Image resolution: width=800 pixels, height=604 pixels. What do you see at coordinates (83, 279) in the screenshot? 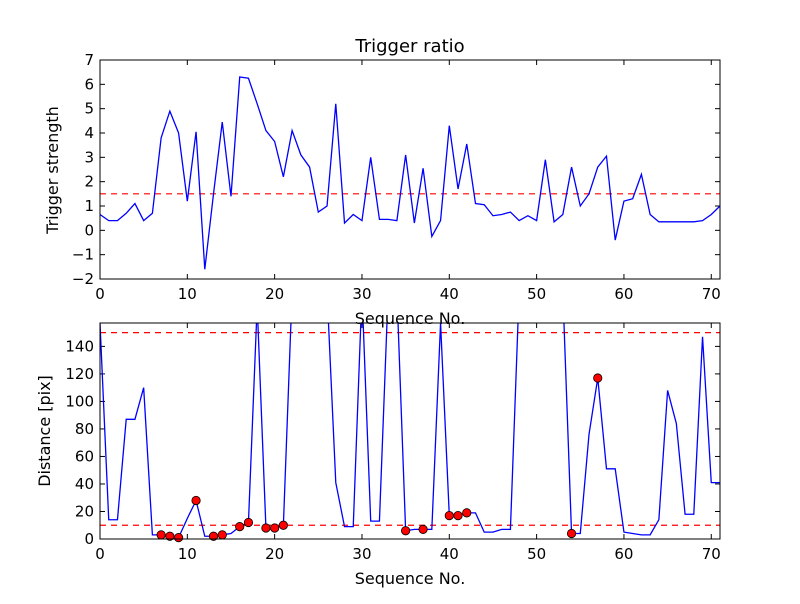
I see `y-tick-label: −2` at bounding box center [83, 279].